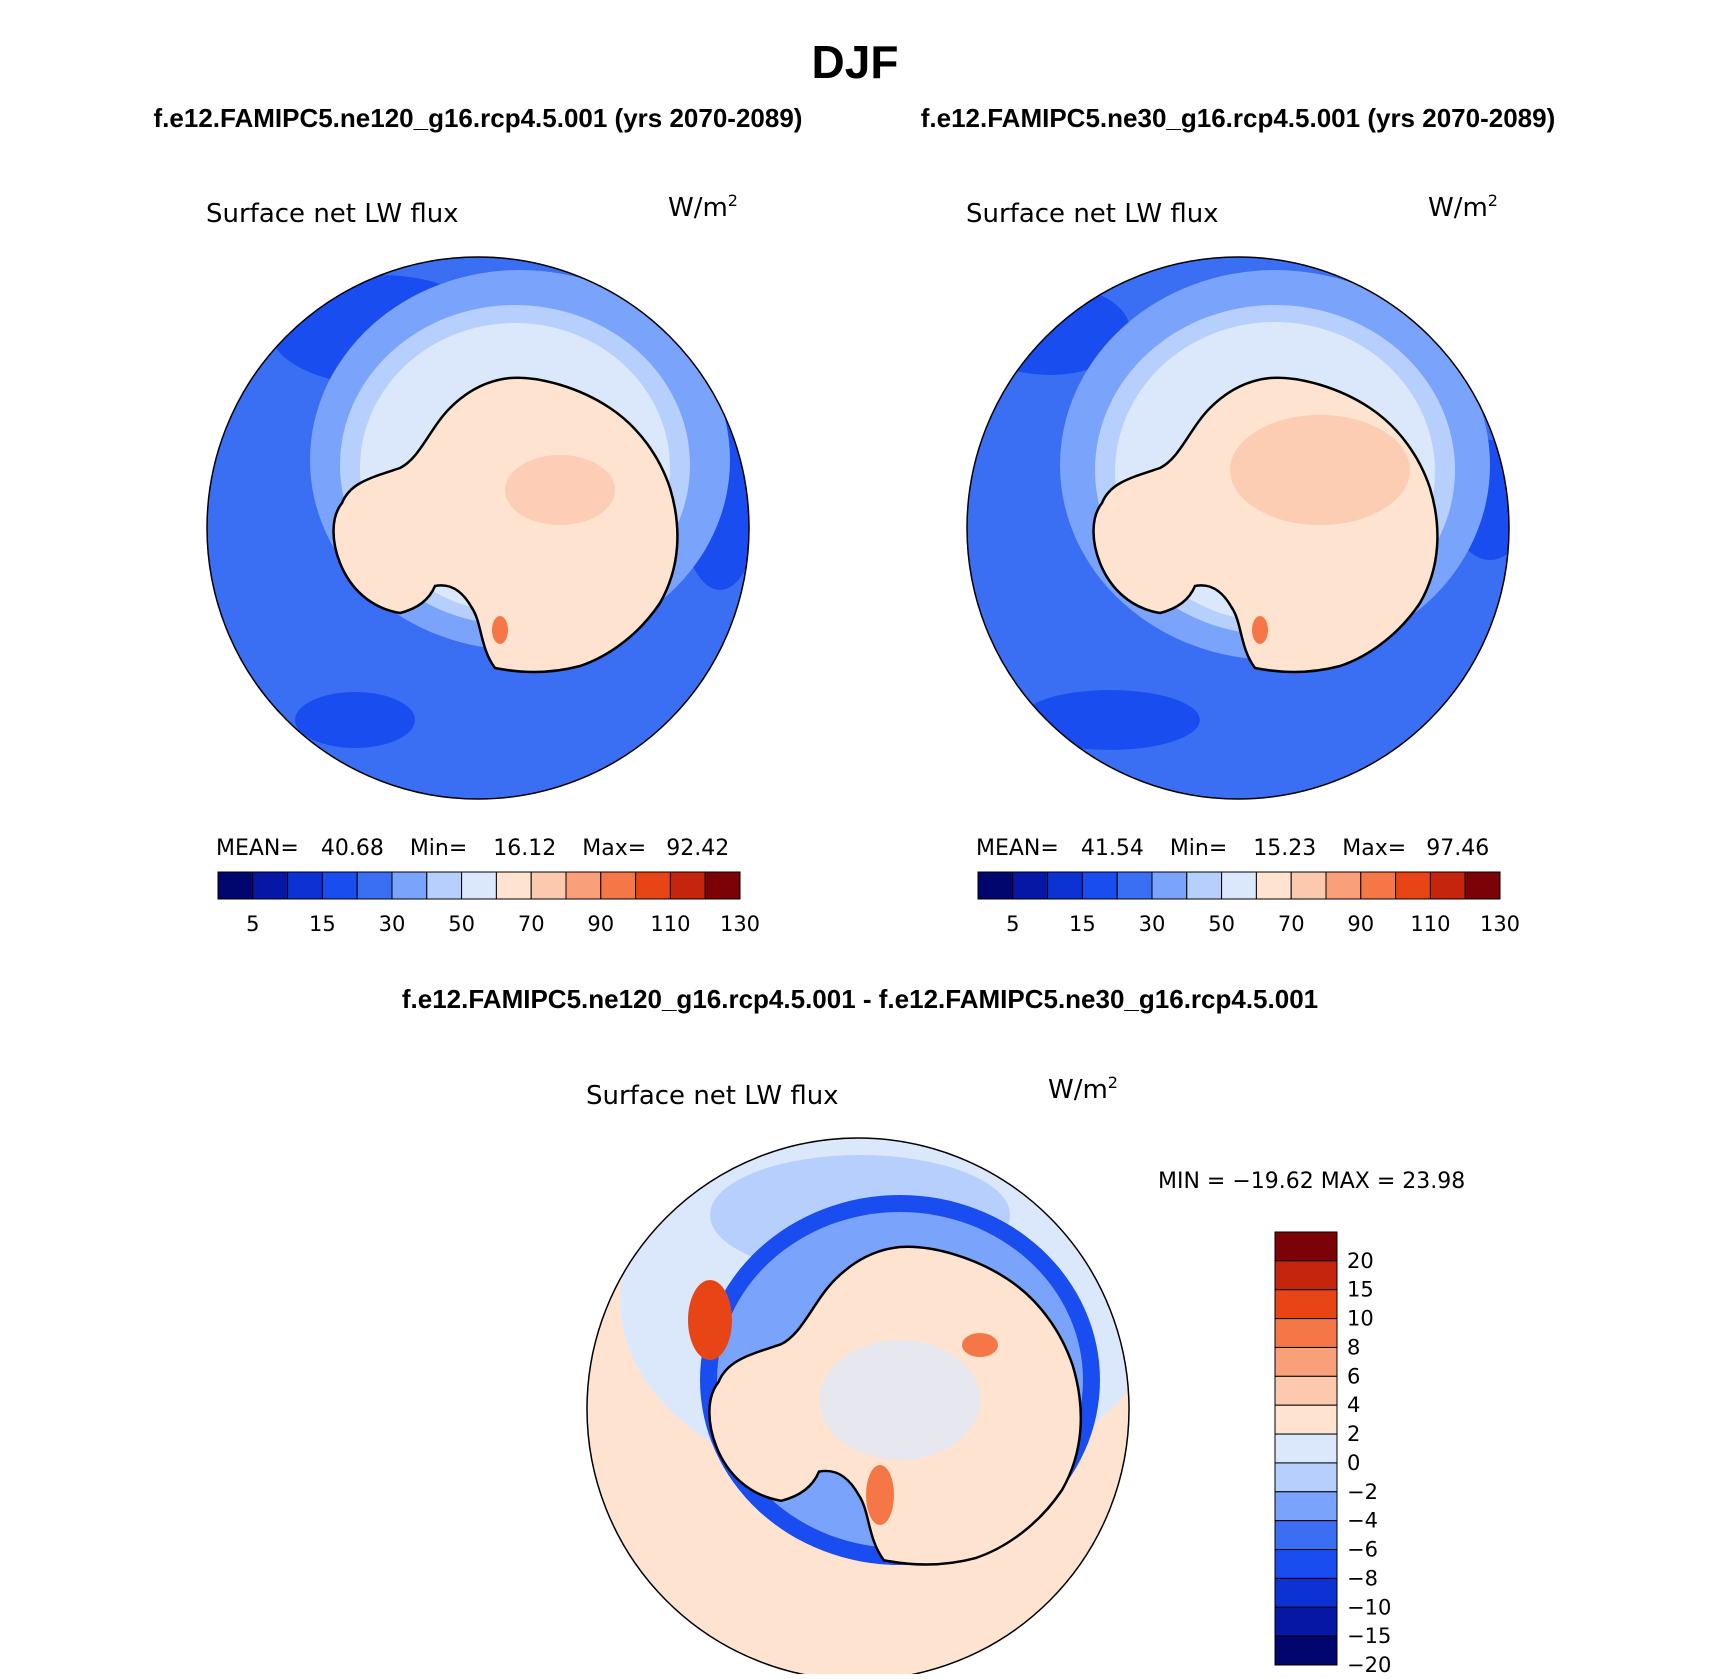 Image resolution: width=1710 pixels, height=1679 pixels. Describe the element at coordinates (1353, 1434) in the screenshot. I see `diff-colorbar-tick-label: 2` at that location.